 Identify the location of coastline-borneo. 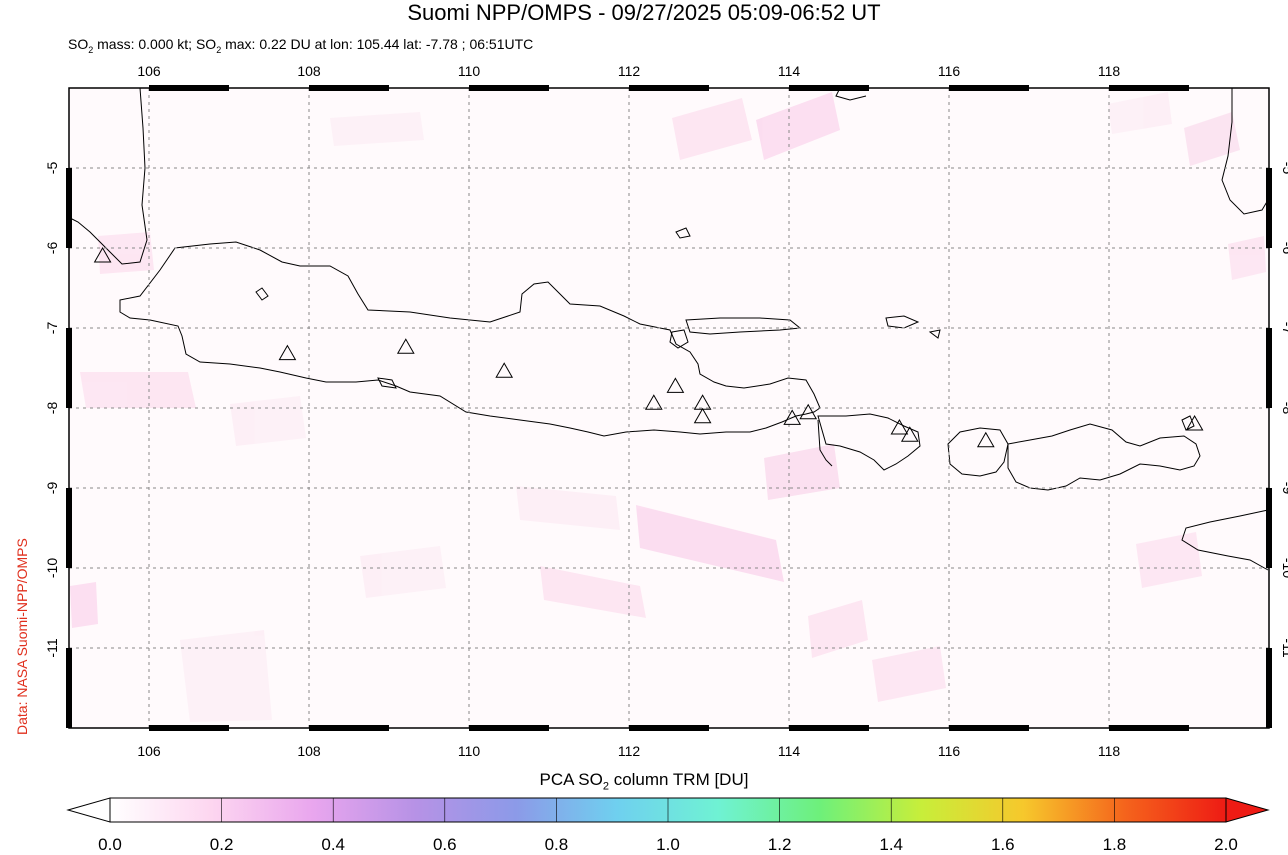
(851, 94).